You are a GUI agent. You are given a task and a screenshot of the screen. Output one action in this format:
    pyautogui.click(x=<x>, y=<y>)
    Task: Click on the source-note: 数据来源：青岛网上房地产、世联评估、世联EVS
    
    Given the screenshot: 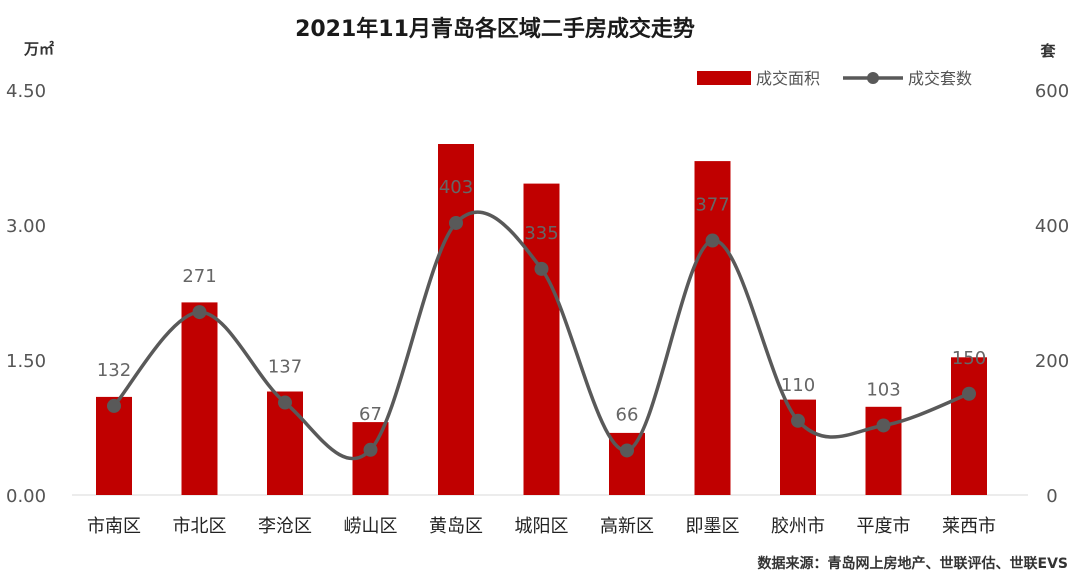 What is the action you would take?
    pyautogui.click(x=913, y=563)
    